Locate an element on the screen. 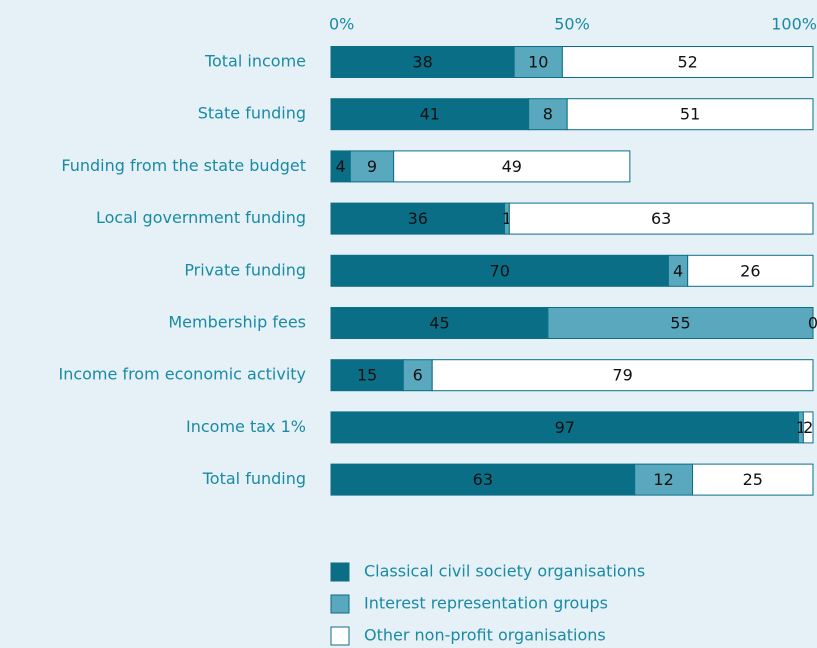 This screenshot has height=648, width=817. data-label: 55 is located at coordinates (680, 323).